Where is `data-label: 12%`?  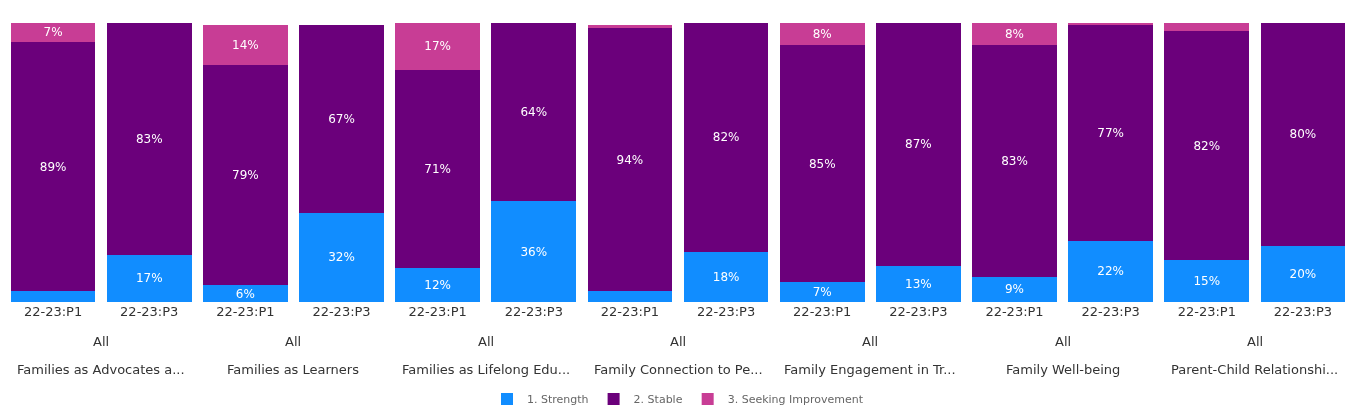 data-label: 12% is located at coordinates (437, 285).